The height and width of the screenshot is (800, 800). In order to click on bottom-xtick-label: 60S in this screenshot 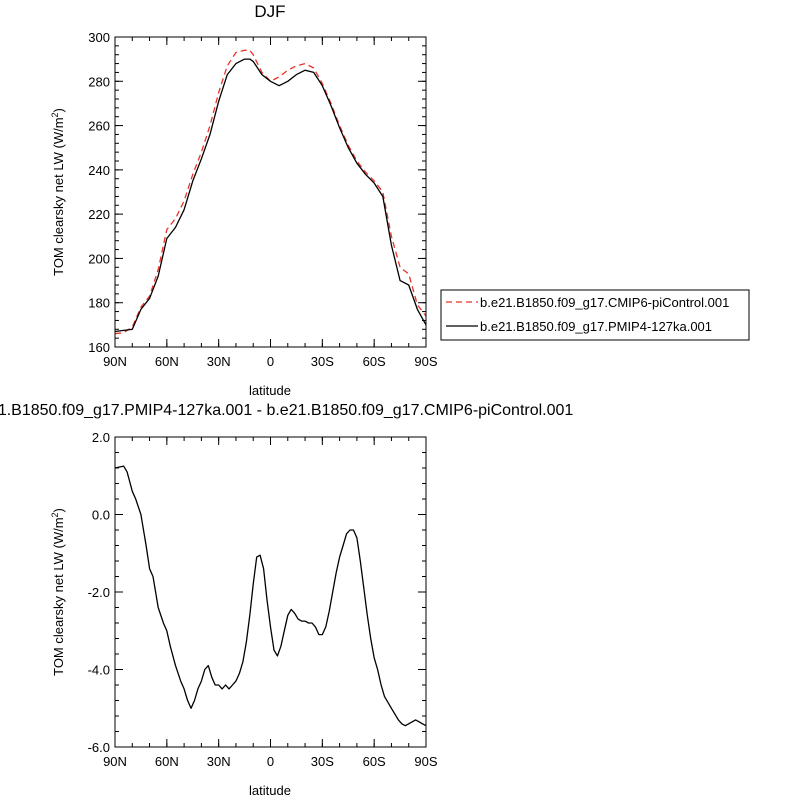, I will do `click(374, 761)`.